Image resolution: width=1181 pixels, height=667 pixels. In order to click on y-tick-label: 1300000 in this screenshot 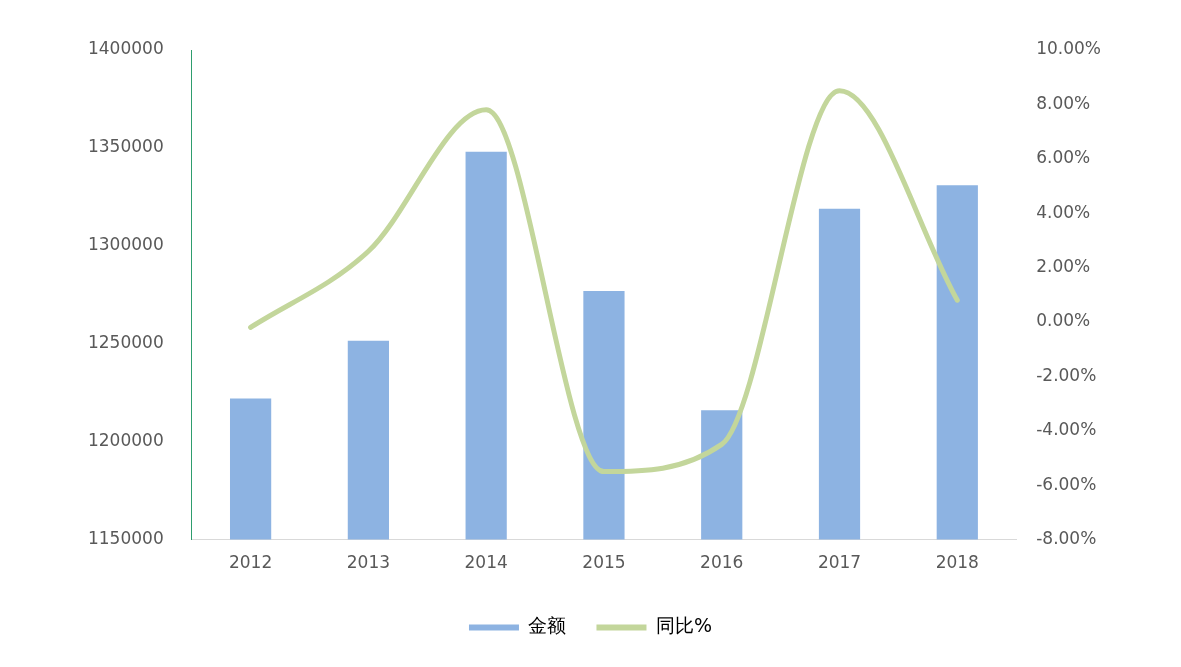, I will do `click(125, 244)`.